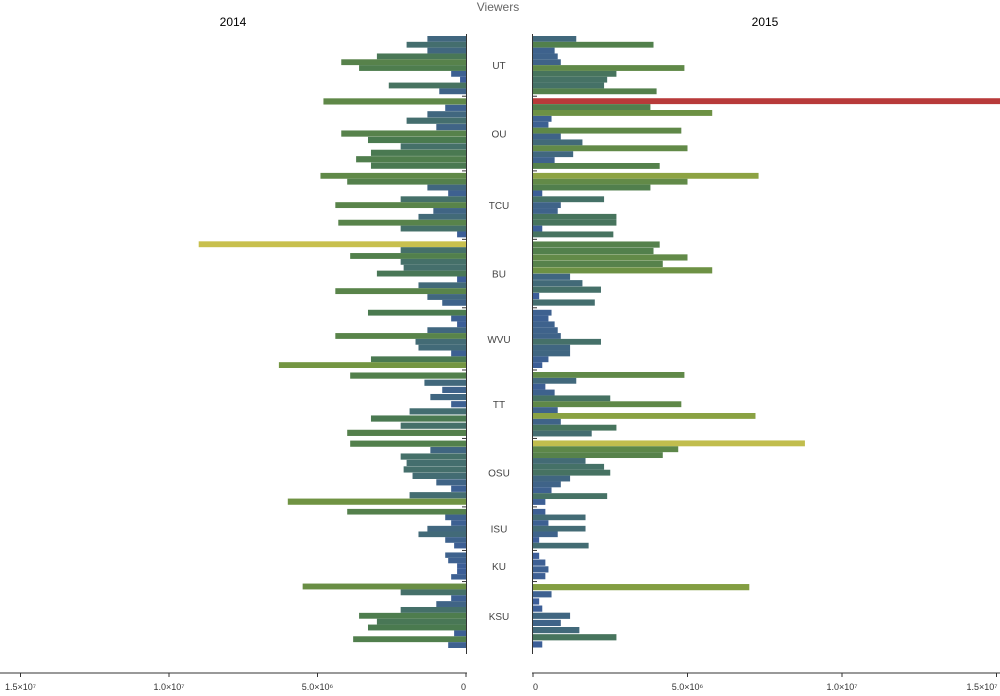  I want to click on team-label-ku: KU, so click(499, 567).